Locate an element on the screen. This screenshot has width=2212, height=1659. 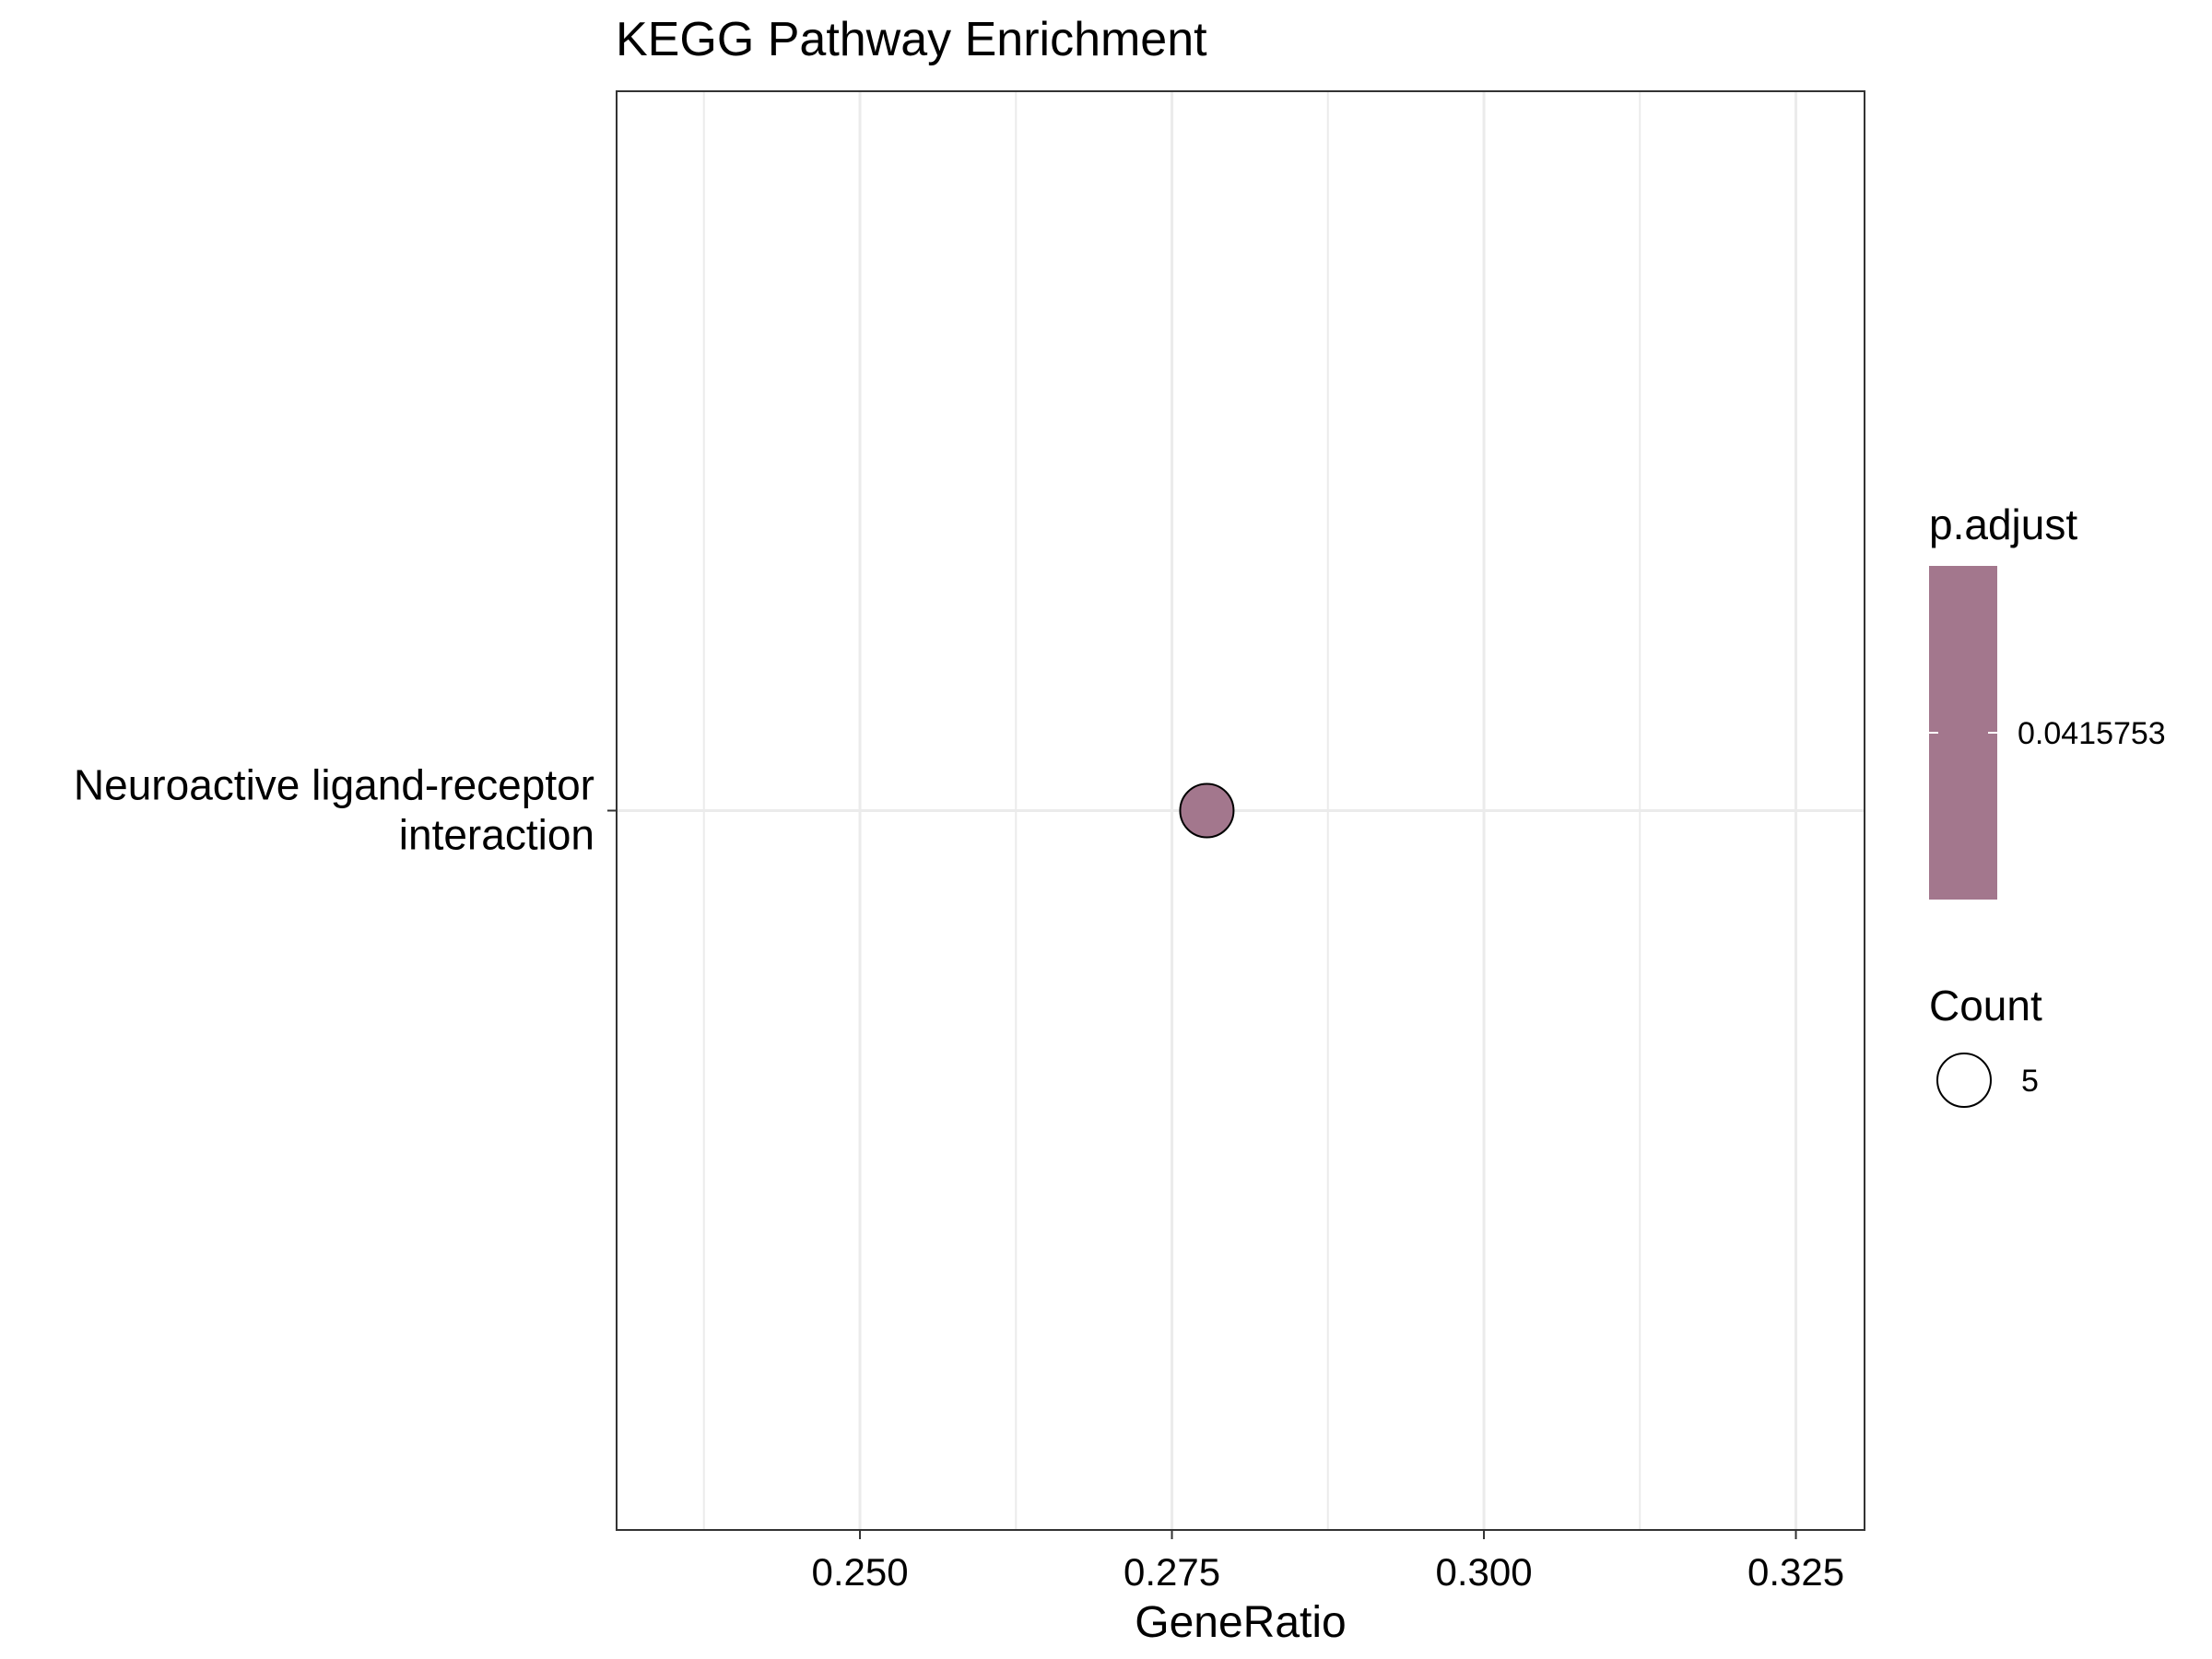
colorbar-label: 0.0415753 is located at coordinates (2092, 733).